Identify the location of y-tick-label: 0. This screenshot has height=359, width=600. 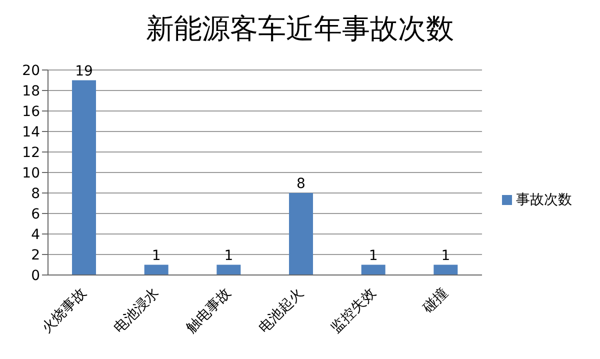
(35, 276).